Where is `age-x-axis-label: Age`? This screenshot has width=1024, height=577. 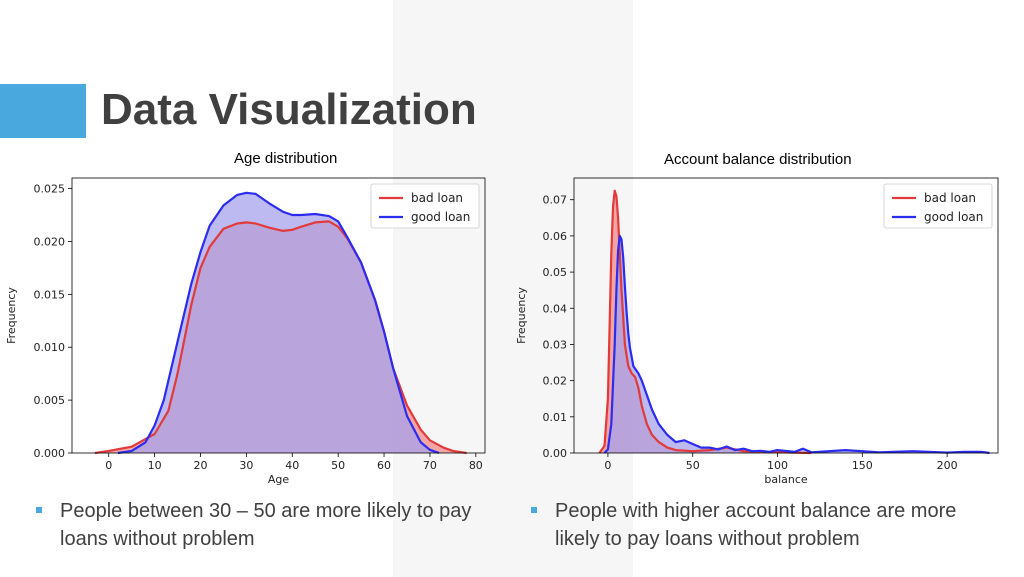
age-x-axis-label: Age is located at coordinates (279, 479).